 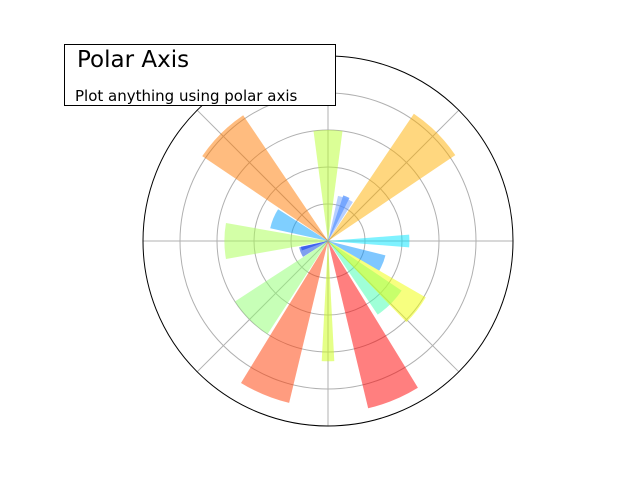 What do you see at coordinates (186, 96) in the screenshot?
I see `chart-subtitle: Plot anything using polar axis` at bounding box center [186, 96].